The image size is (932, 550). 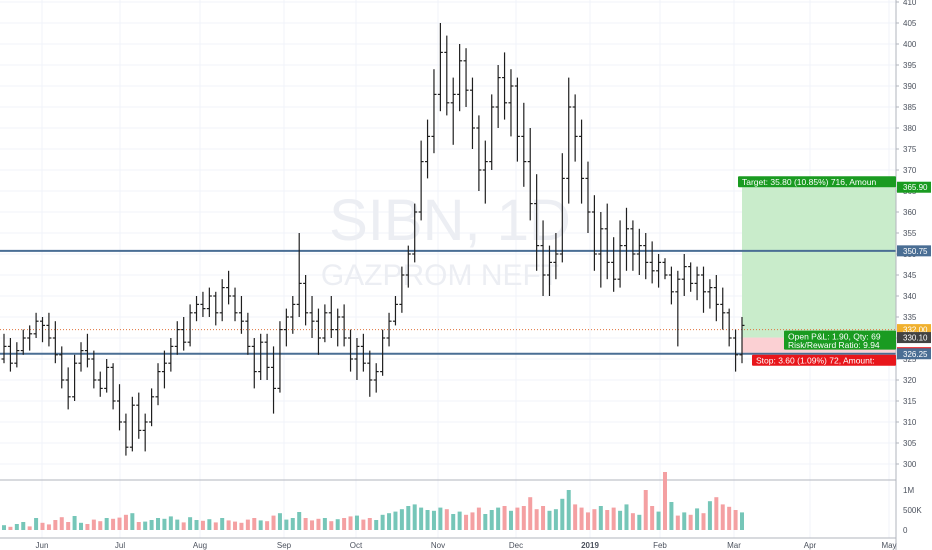 I want to click on time-tick-label: Feb, so click(x=660, y=545).